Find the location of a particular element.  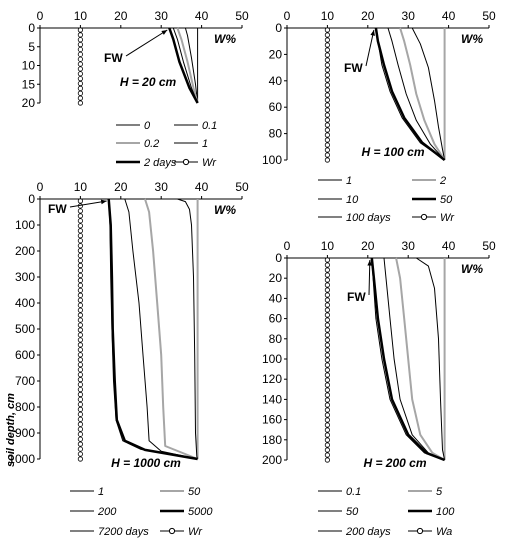

x-tick-label: 40 is located at coordinates (449, 246).